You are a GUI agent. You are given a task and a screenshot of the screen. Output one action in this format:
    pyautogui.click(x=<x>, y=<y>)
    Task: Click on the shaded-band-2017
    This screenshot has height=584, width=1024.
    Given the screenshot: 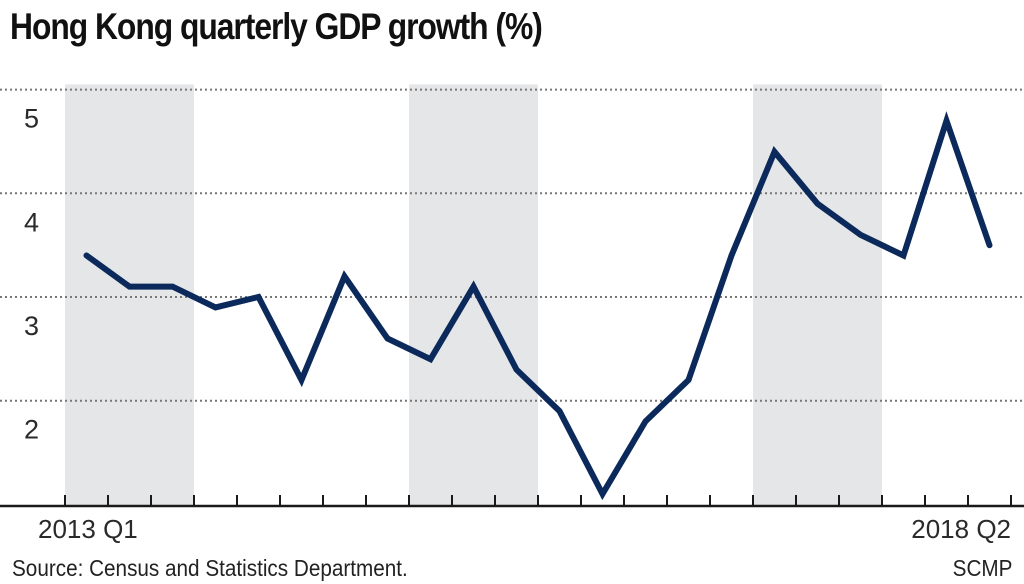 What is the action you would take?
    pyautogui.click(x=817, y=295)
    